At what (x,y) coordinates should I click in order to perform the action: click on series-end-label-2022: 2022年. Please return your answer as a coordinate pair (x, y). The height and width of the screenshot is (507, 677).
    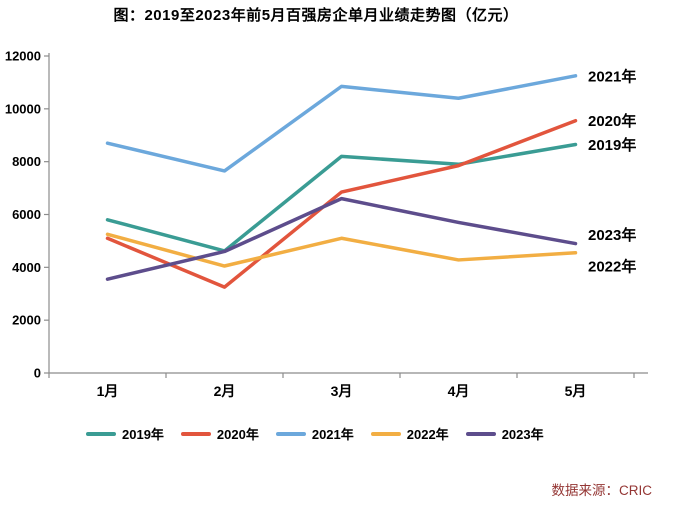
    Looking at the image, I should click on (612, 266).